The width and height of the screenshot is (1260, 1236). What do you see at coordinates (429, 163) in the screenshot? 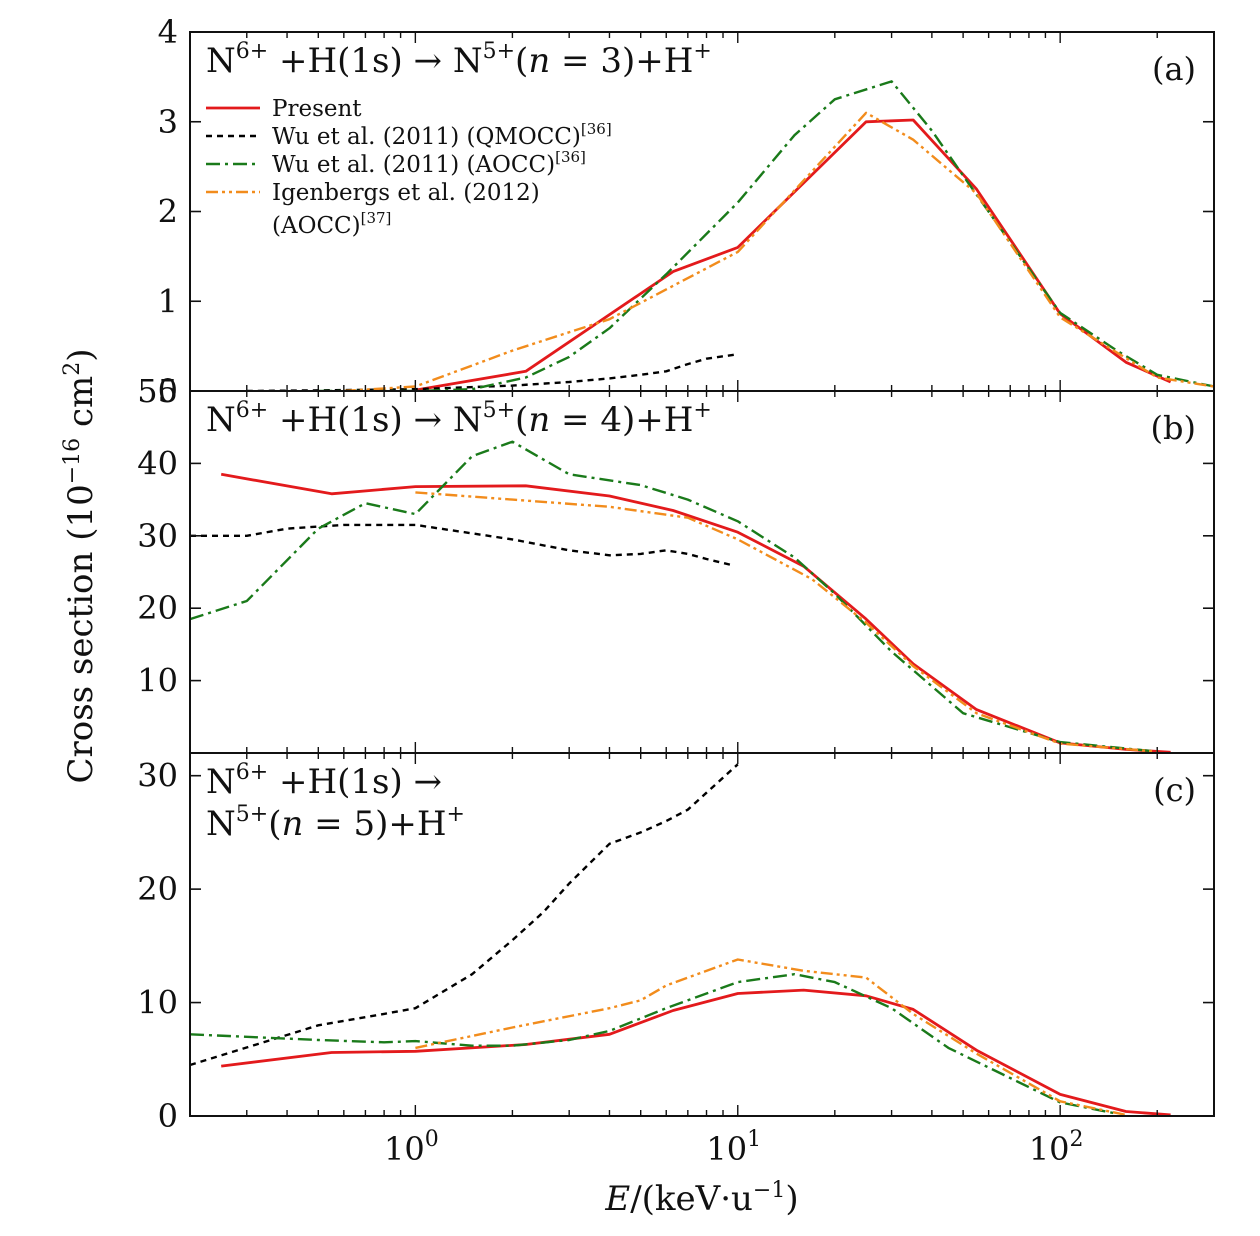
I see `legend-label-aocc: Wu et al. (2011) (AOCC)[36]` at bounding box center [429, 163].